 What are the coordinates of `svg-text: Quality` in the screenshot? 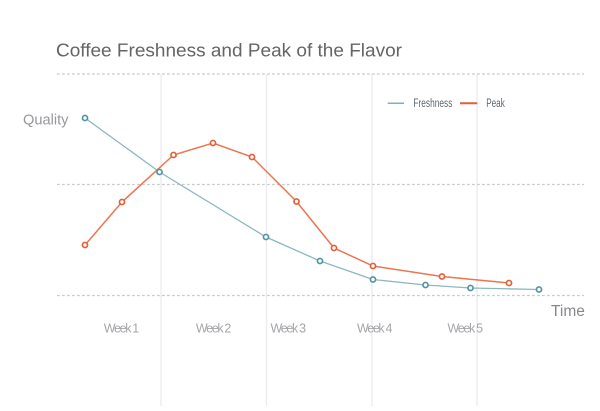 It's located at (46, 120).